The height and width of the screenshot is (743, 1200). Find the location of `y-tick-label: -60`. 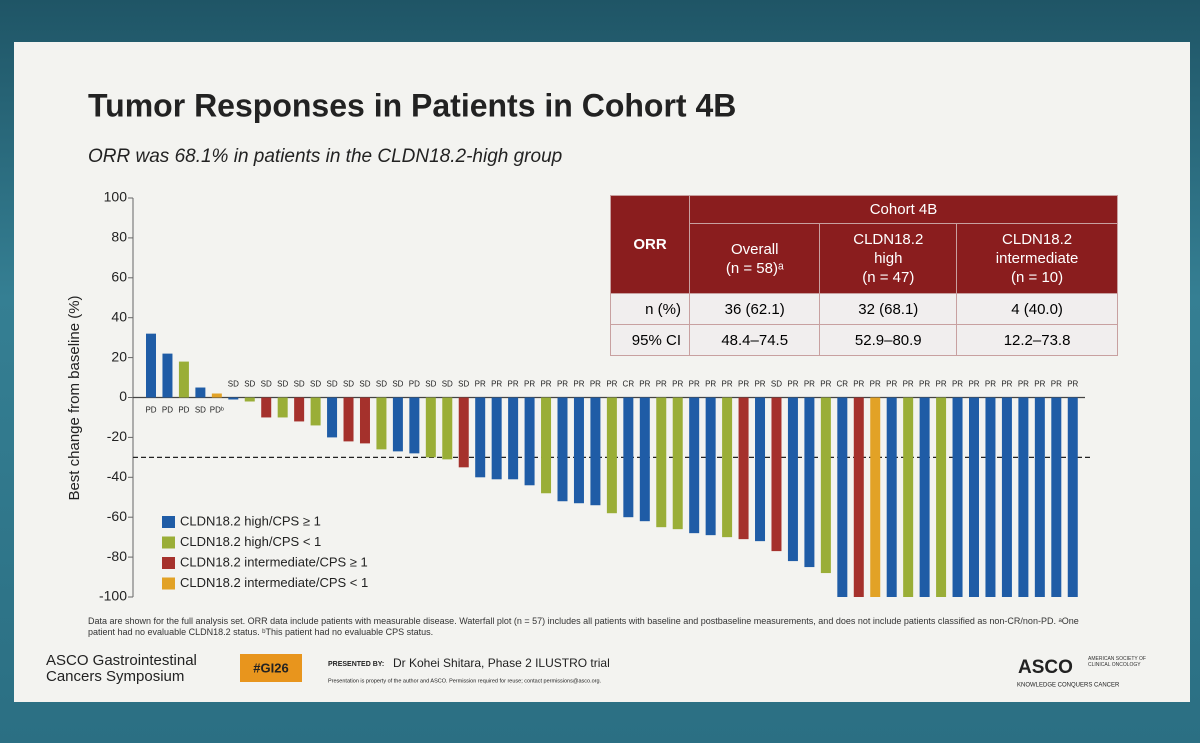

y-tick-label: -60 is located at coordinates (117, 516).